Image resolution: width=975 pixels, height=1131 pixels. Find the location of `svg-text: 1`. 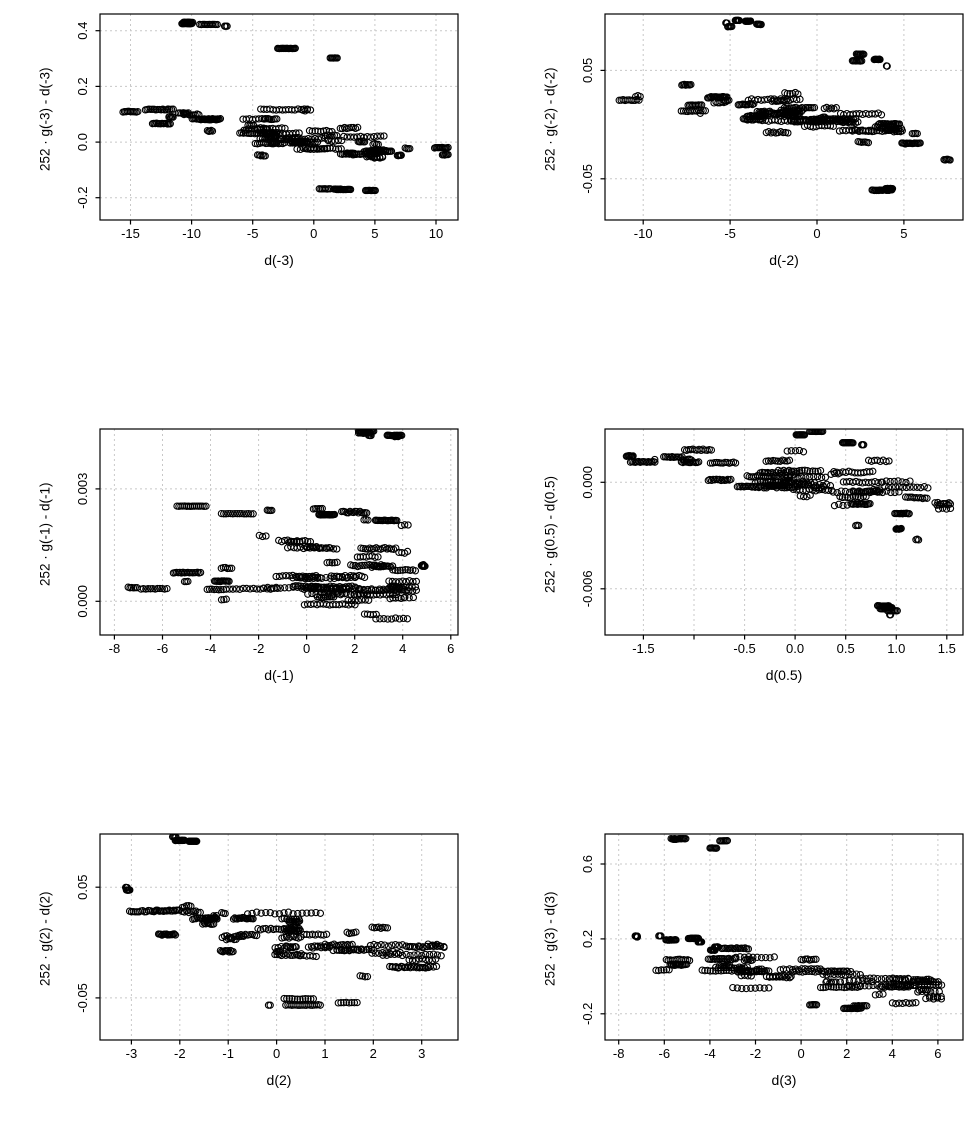

svg-text: 1 is located at coordinates (324, 1053).